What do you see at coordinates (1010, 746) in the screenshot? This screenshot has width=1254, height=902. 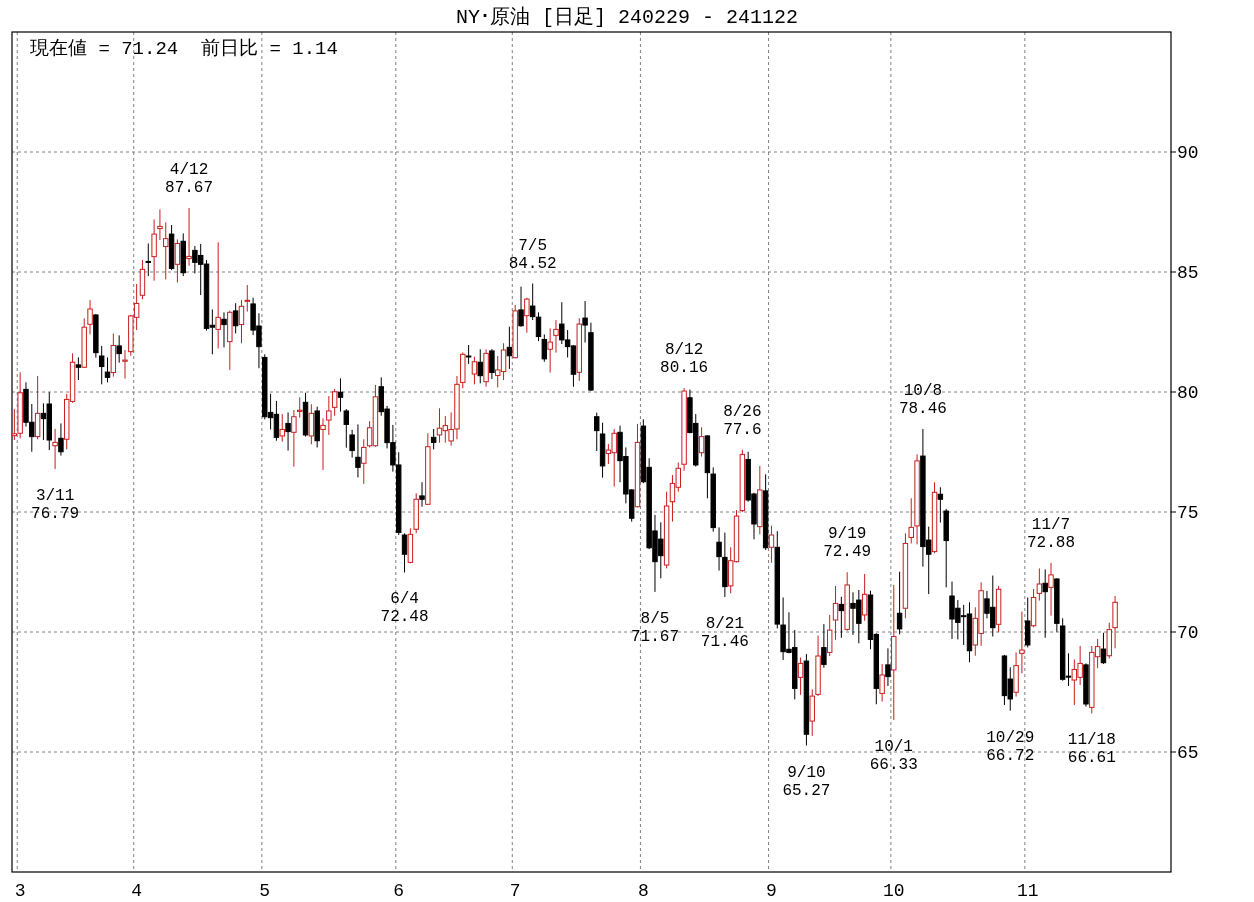 I see `annotation: 10/29 66.72` at bounding box center [1010, 746].